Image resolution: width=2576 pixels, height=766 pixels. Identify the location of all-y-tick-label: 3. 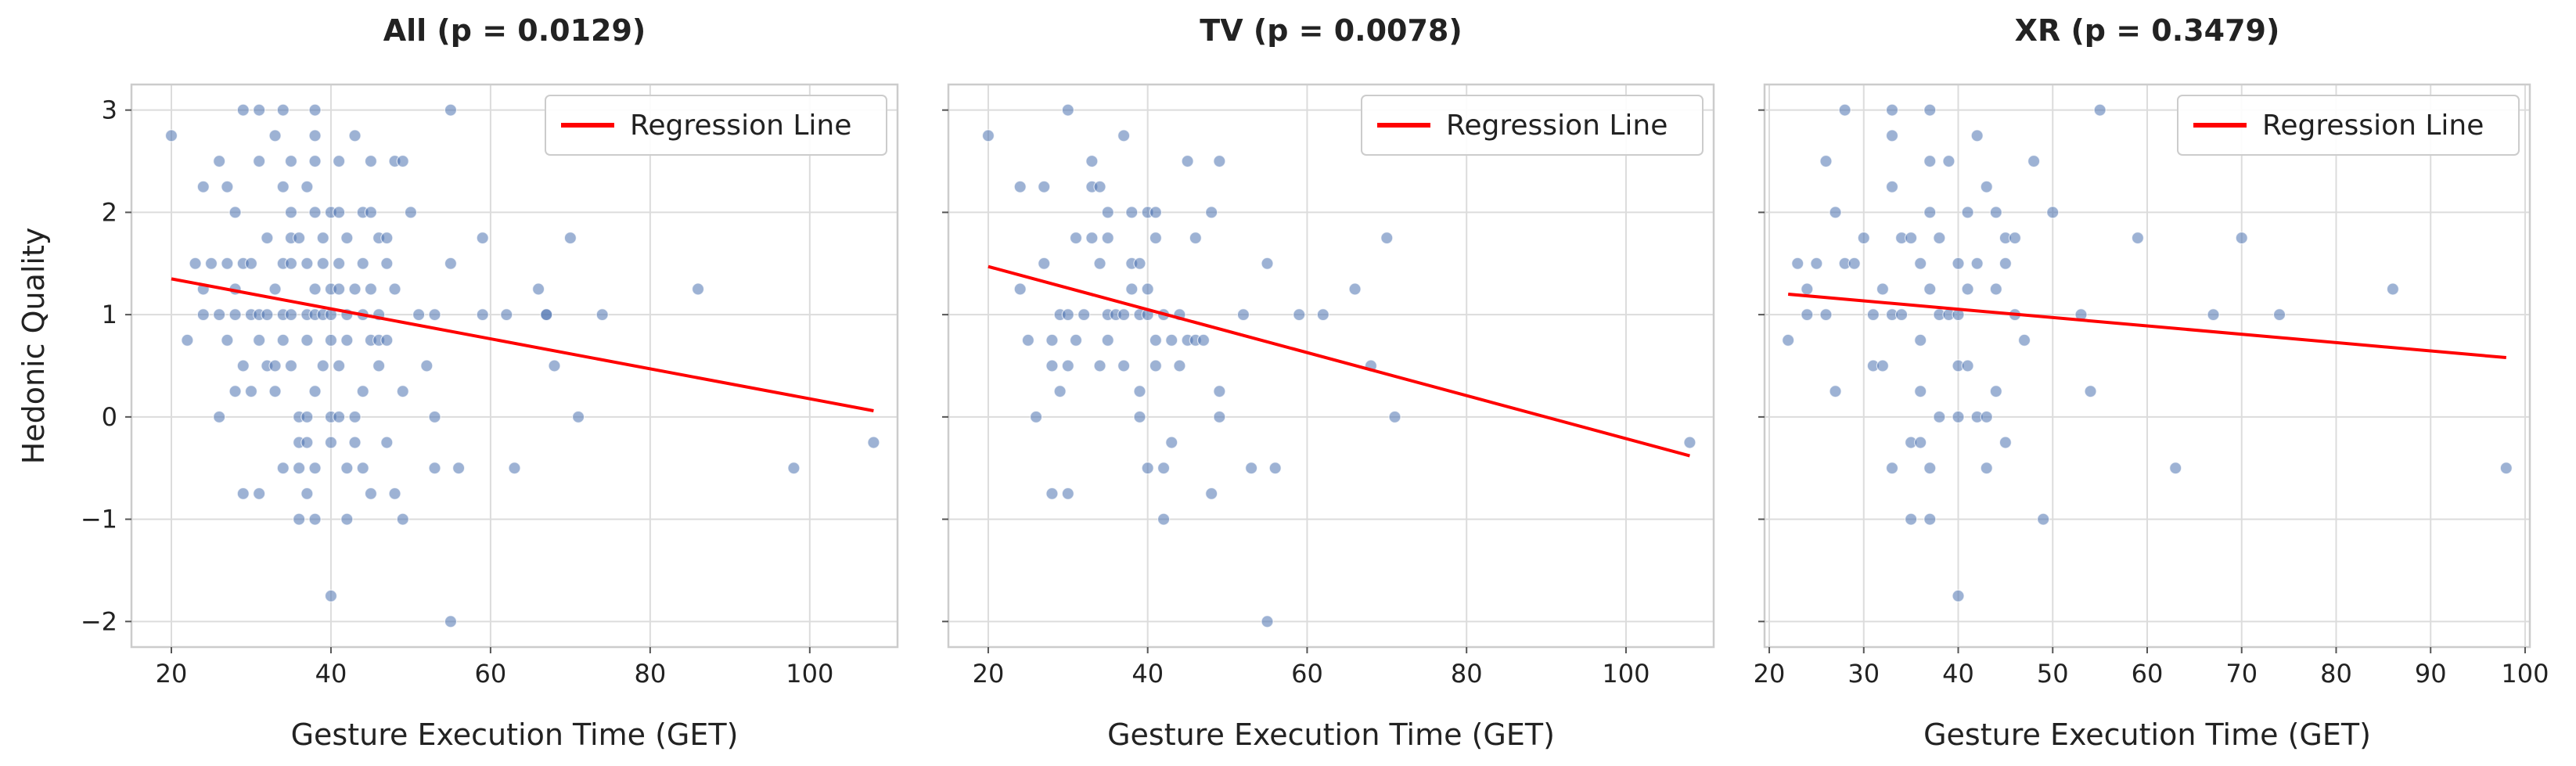
(109, 110).